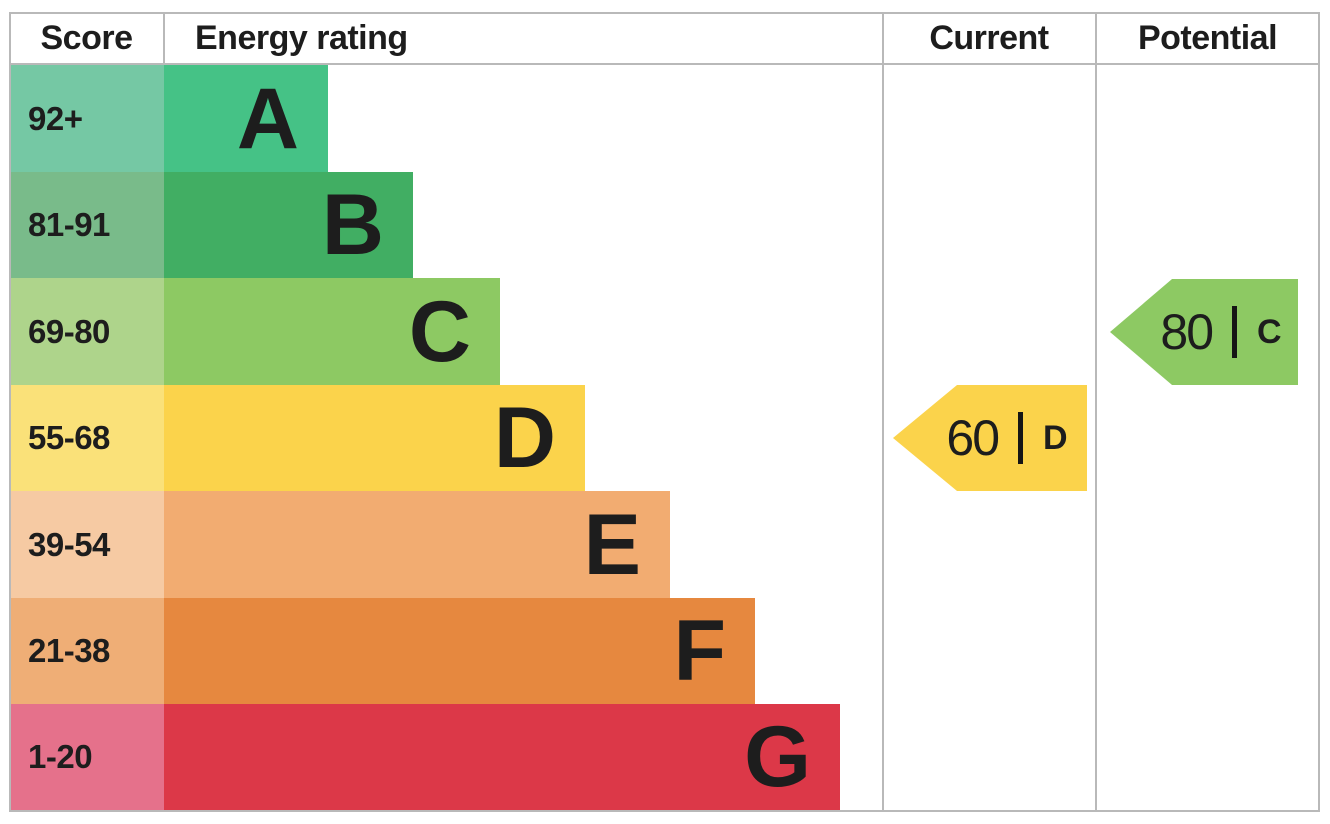  I want to click on band-score-cell: 69-80, so click(87, 331).